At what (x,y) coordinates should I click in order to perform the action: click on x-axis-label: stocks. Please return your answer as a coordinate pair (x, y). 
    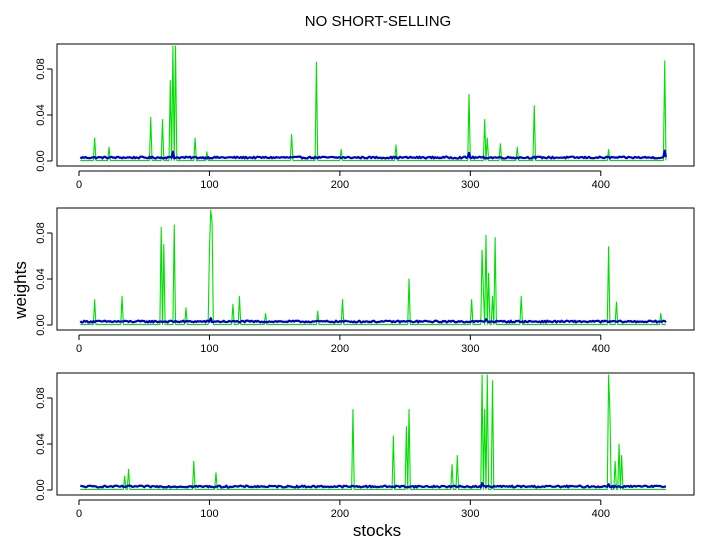
    Looking at the image, I should click on (377, 530).